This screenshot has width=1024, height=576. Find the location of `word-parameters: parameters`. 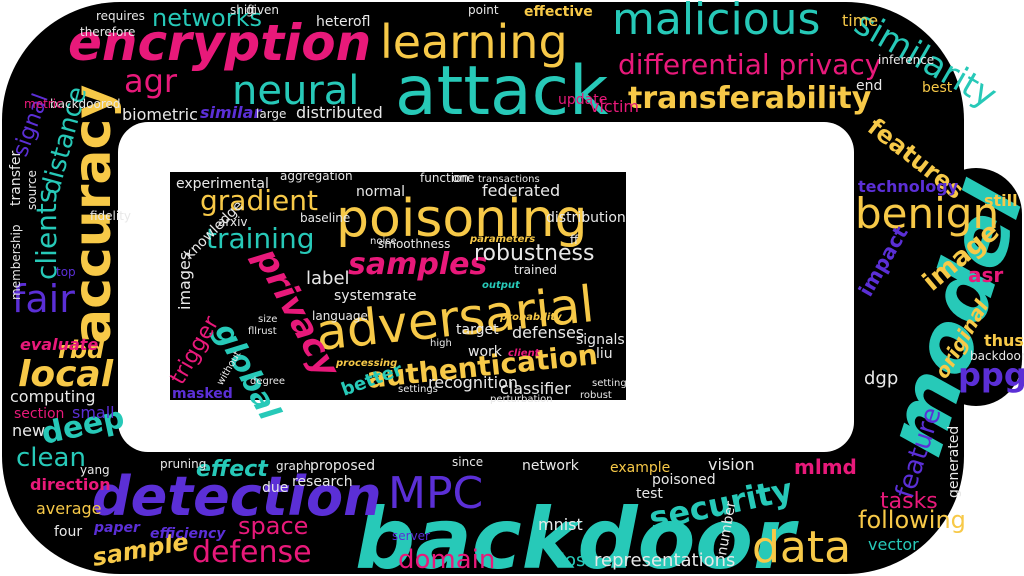

word-parameters: parameters is located at coordinates (502, 239).